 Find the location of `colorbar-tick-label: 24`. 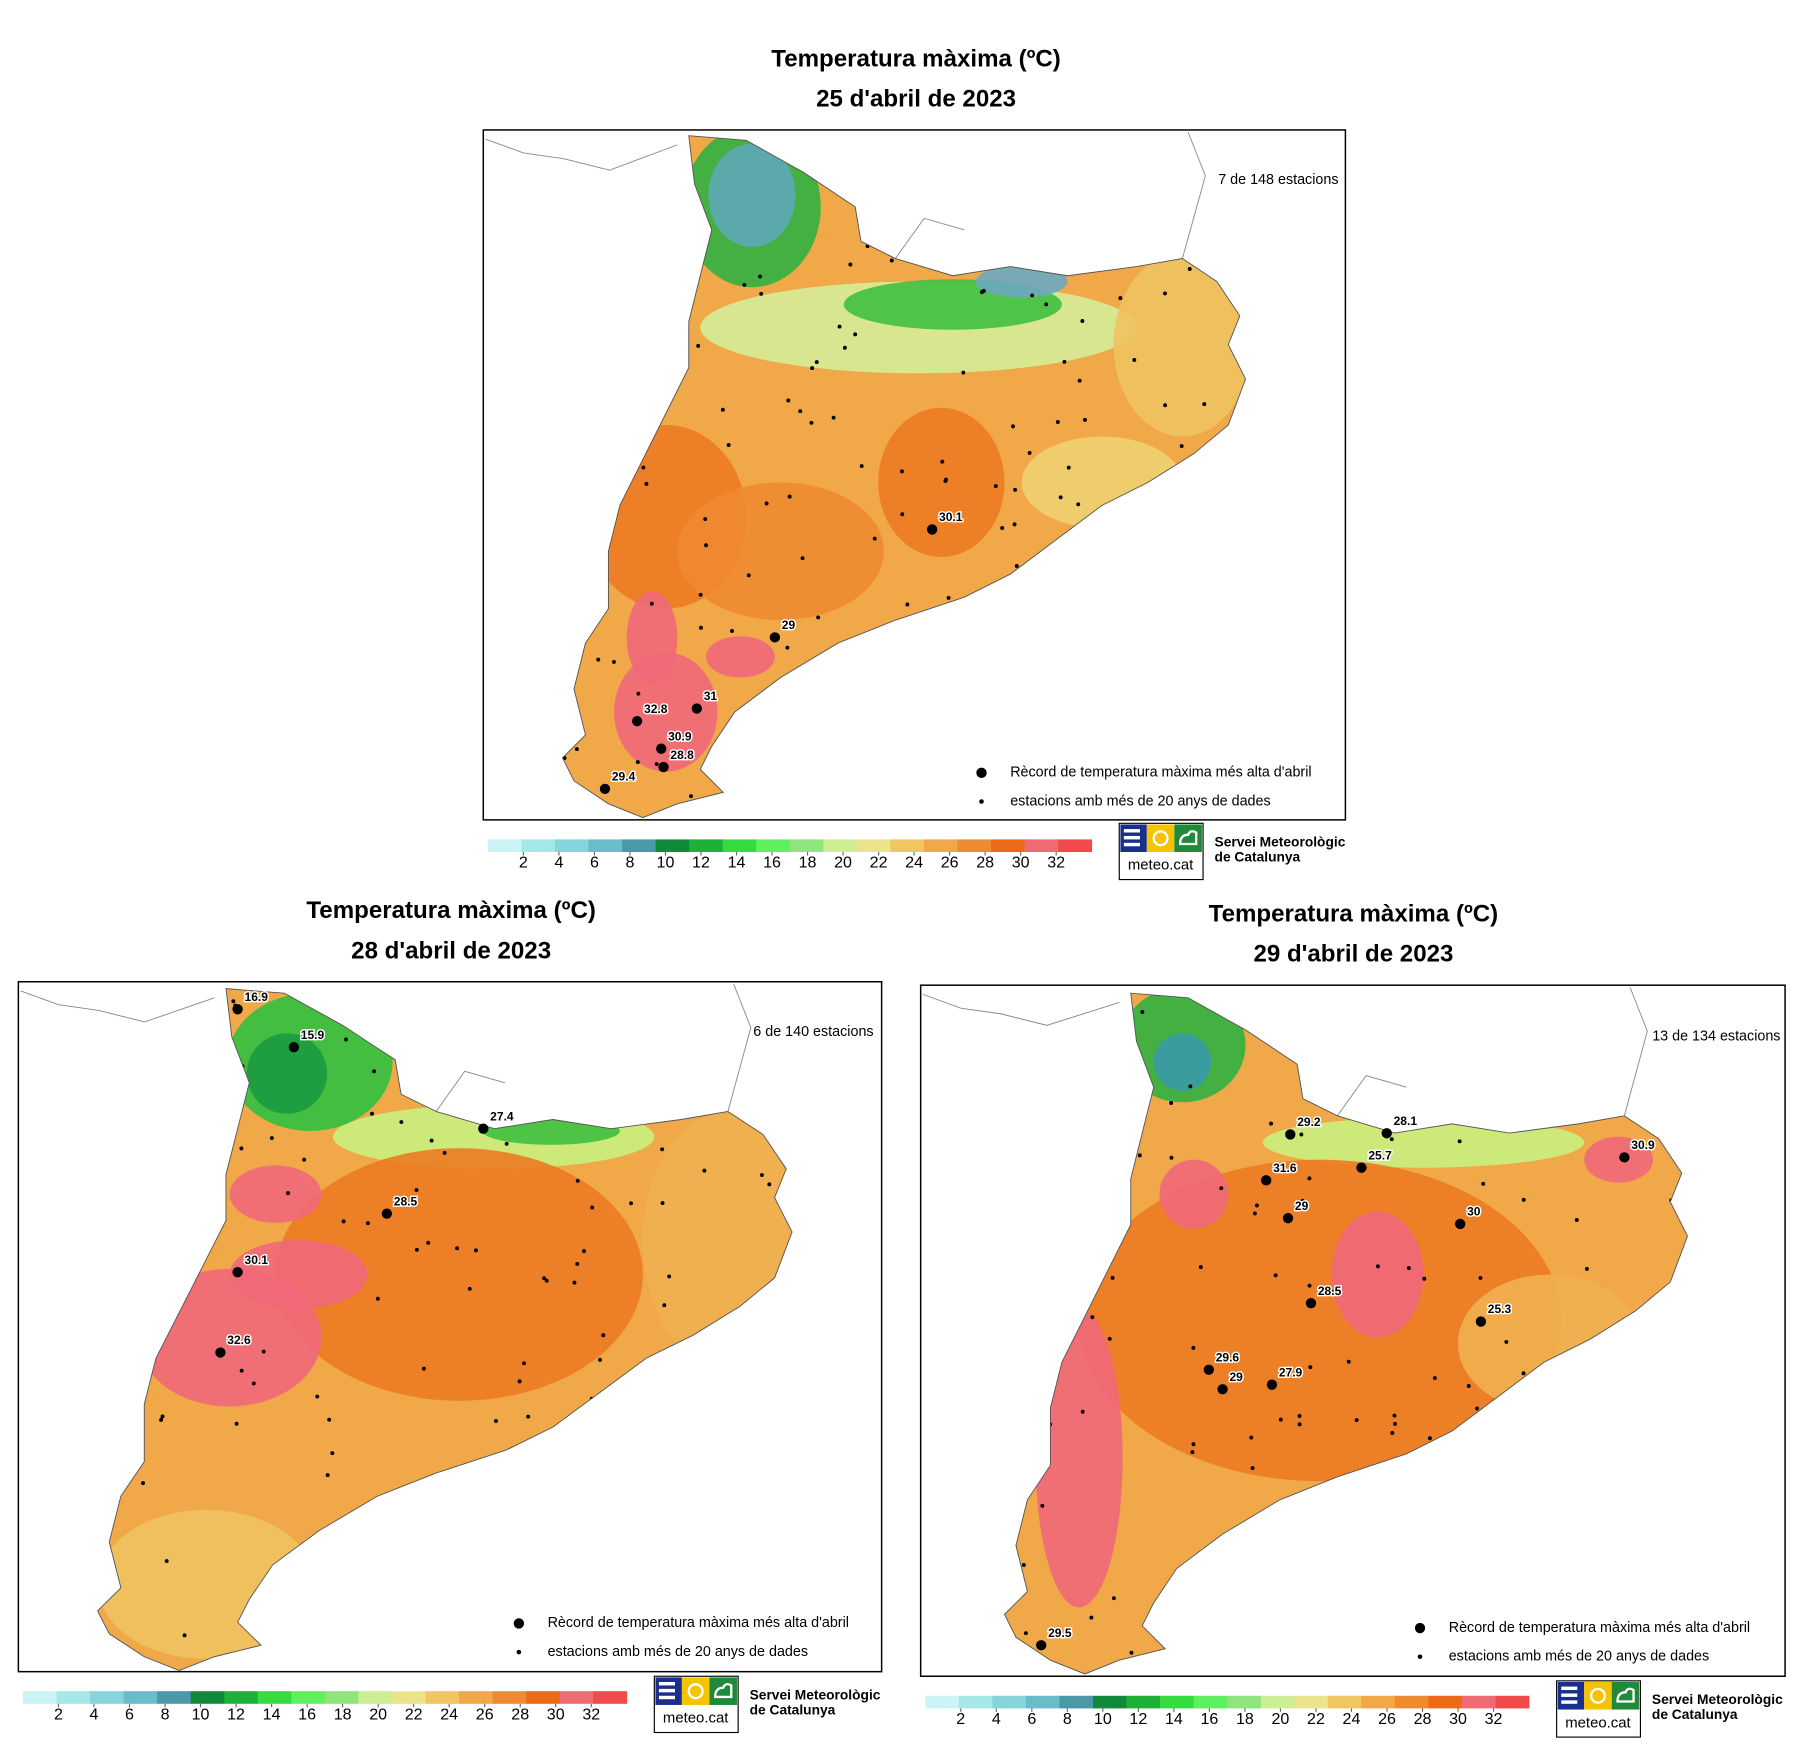

colorbar-tick-label: 24 is located at coordinates (449, 1715).